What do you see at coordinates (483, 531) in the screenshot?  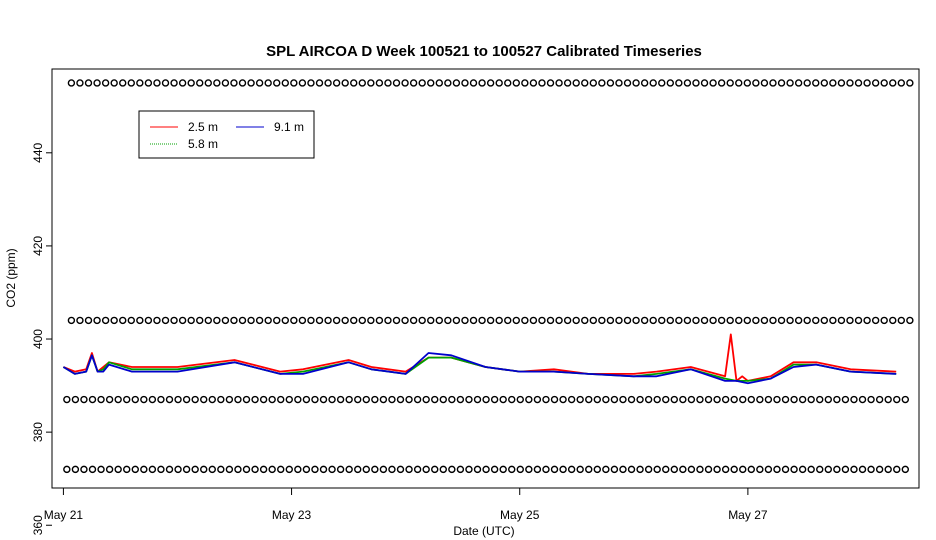 I see `x-axis-label: Date (UTC)` at bounding box center [483, 531].